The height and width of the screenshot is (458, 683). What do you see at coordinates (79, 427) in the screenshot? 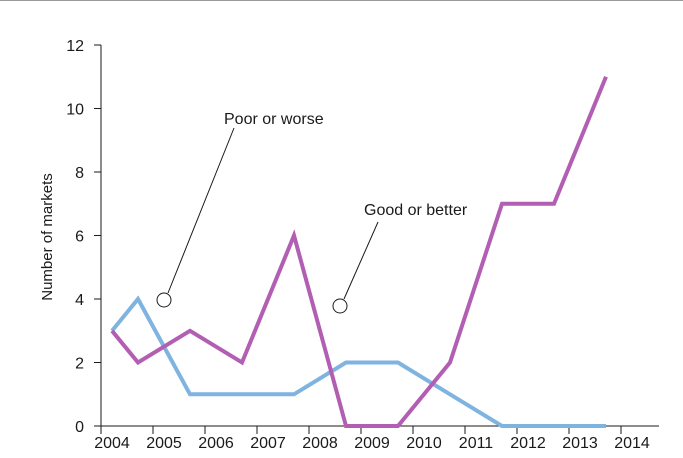
I see `y-tick-label: 0` at bounding box center [79, 427].